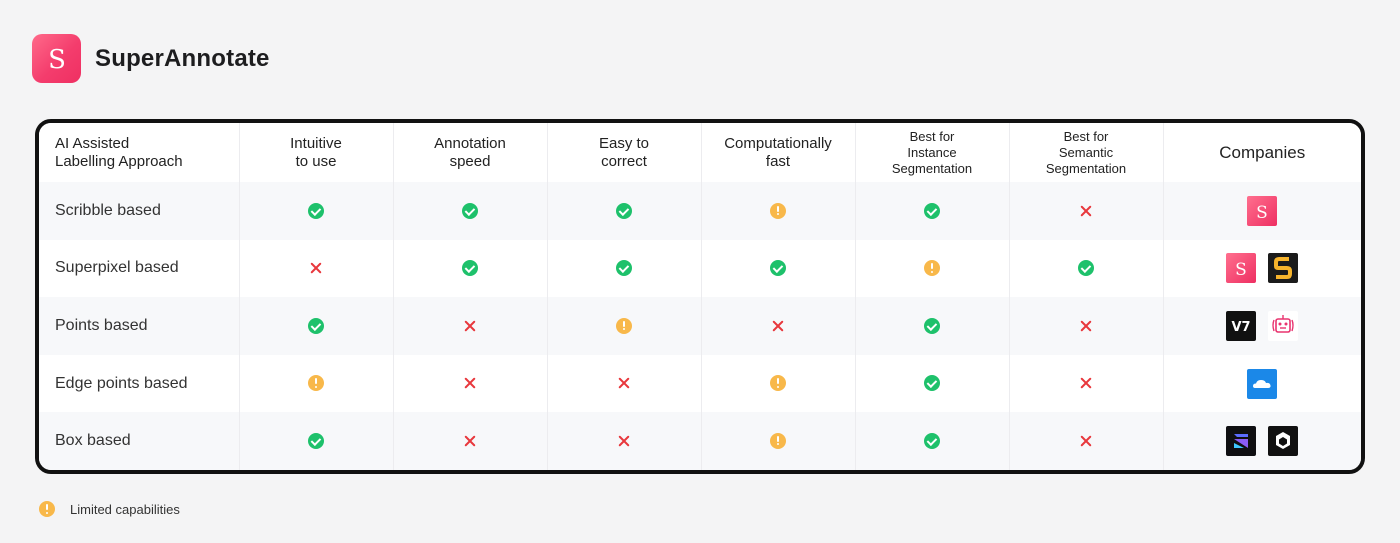 The height and width of the screenshot is (543, 1400). I want to click on row-label: Superpixel based, so click(139, 268).